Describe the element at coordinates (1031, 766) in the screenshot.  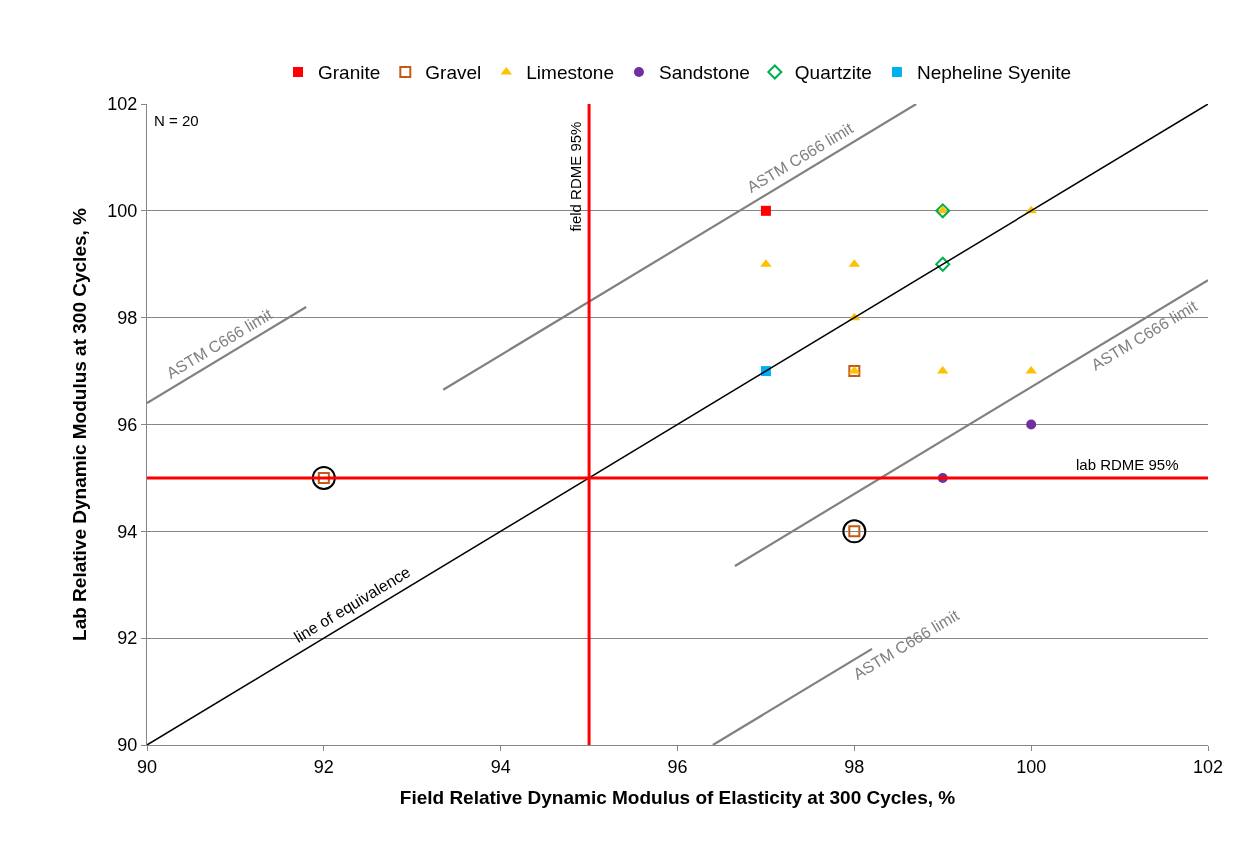
I see `x-tick-label: 100` at that location.